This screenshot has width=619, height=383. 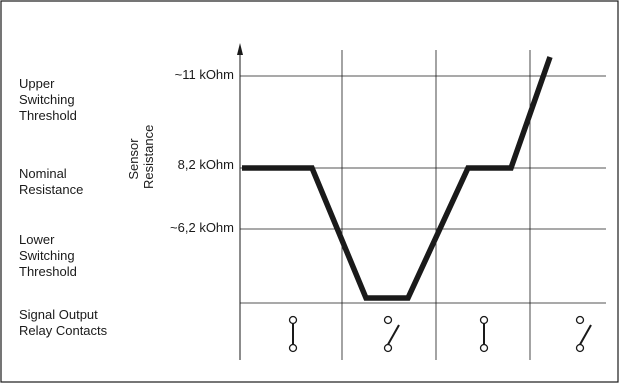 What do you see at coordinates (240, 49) in the screenshot?
I see `y-axis-arrow` at bounding box center [240, 49].